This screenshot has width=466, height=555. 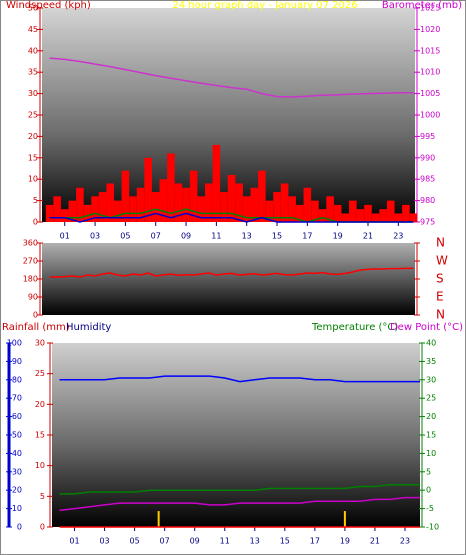 What do you see at coordinates (186, 236) in the screenshot?
I see `x-tick-label: 09` at bounding box center [186, 236].